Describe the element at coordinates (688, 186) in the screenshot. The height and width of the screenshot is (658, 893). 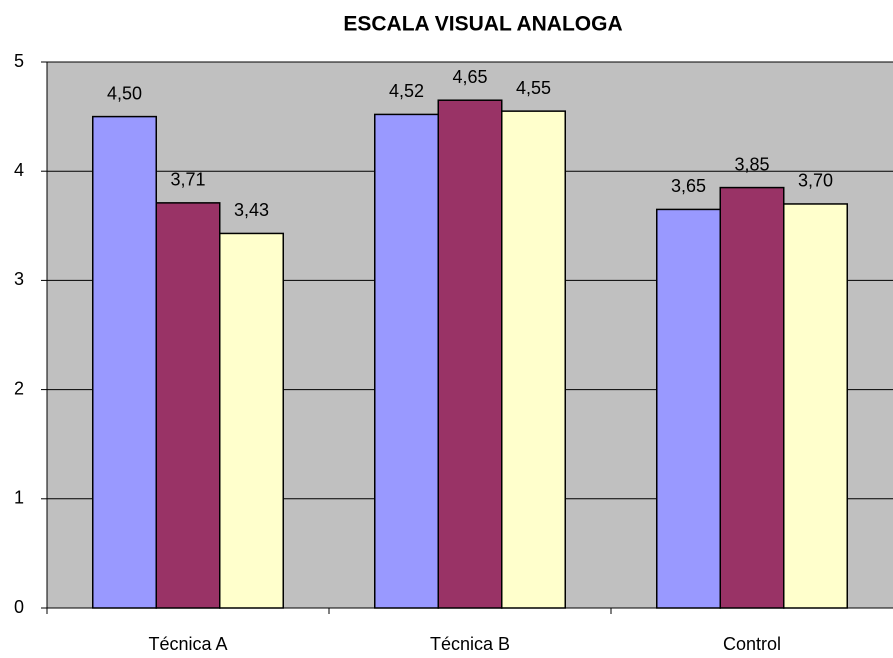
I see `value-label: 3,65` at that location.